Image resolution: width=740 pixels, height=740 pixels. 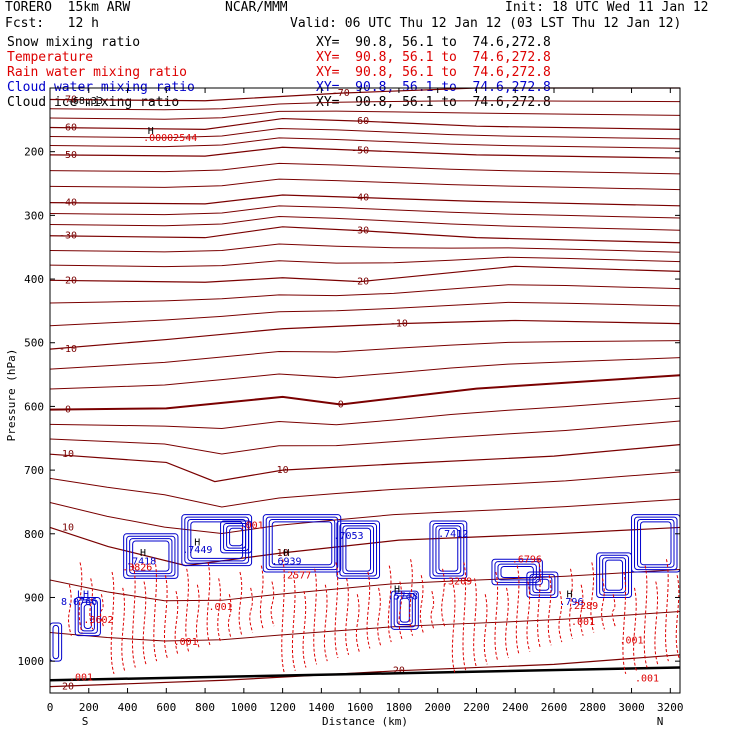 I want to click on field-xy-rain: XY= 90.8, 56.1 to 74.6,272.8, so click(x=433, y=72).